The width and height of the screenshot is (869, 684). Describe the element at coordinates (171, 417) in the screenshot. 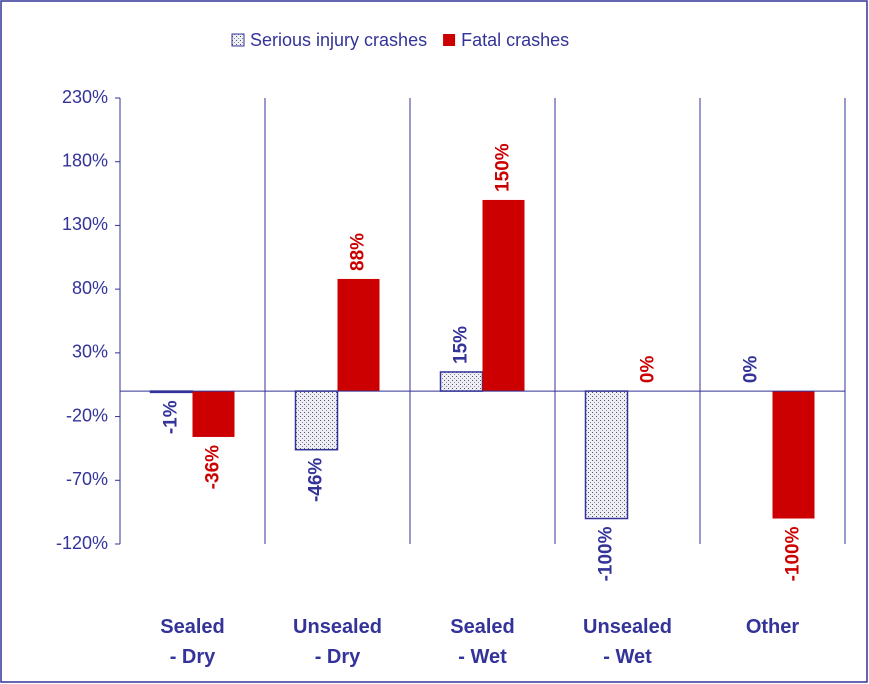

I see `data-label: -1%` at that location.